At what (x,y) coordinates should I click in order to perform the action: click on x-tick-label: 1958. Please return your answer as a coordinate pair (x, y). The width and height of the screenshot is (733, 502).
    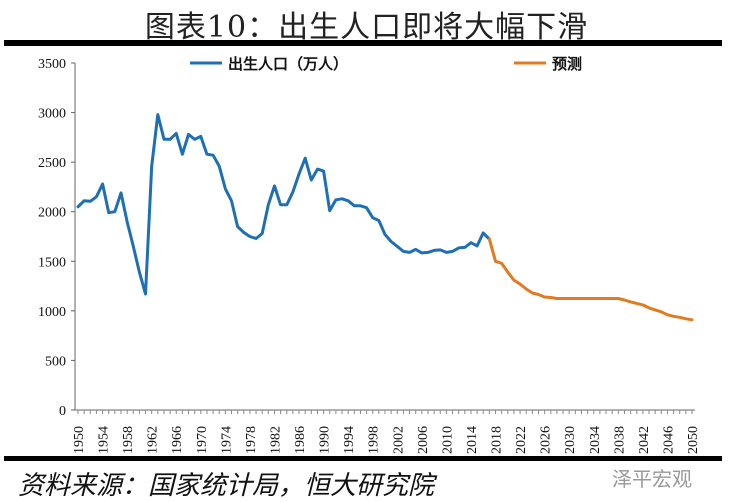
    Looking at the image, I should click on (128, 440).